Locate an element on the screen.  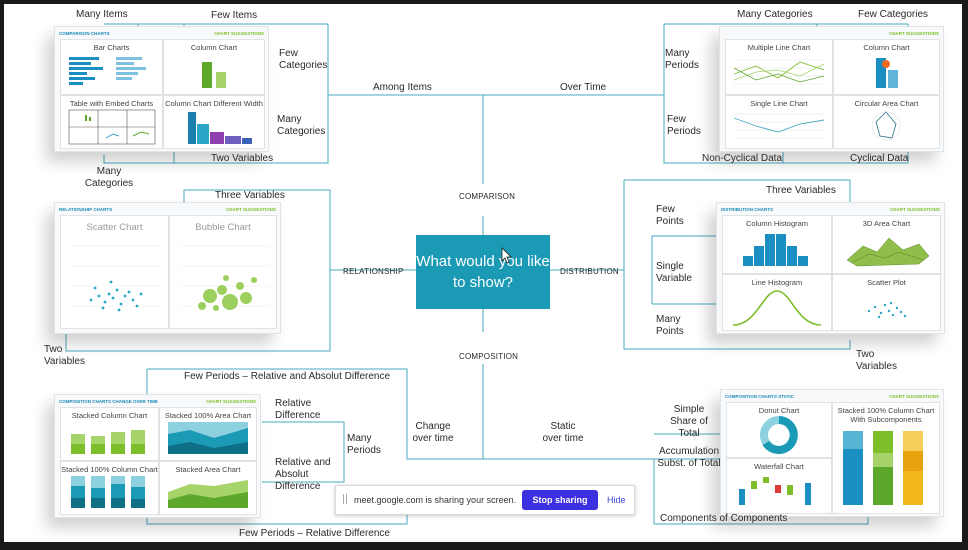
stacked-area-panel: Stacked Area Chart is located at coordinates (208, 488).